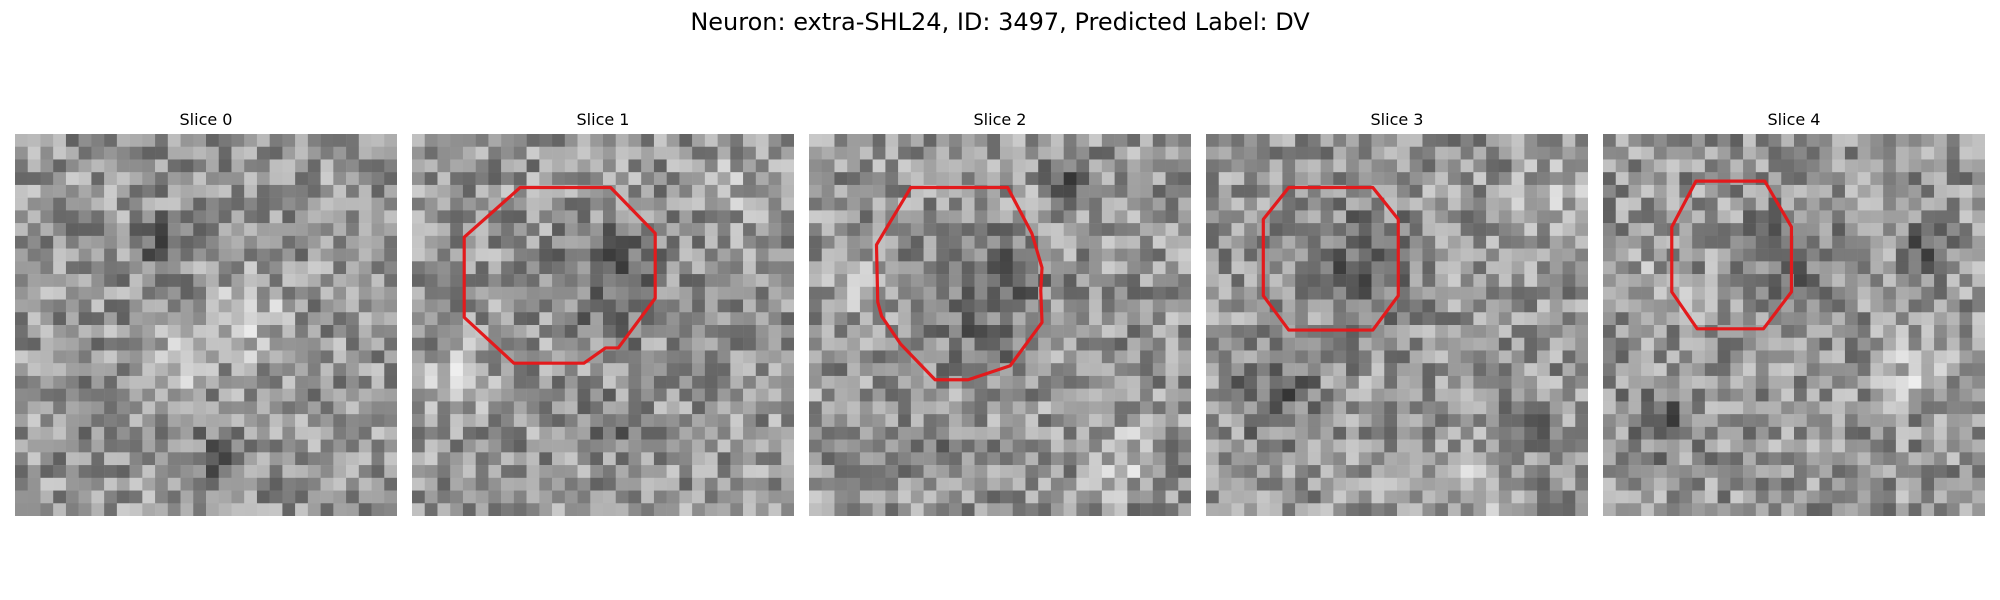 The width and height of the screenshot is (2000, 600). What do you see at coordinates (1000, 119) in the screenshot?
I see `slice-title: Slice 2` at bounding box center [1000, 119].